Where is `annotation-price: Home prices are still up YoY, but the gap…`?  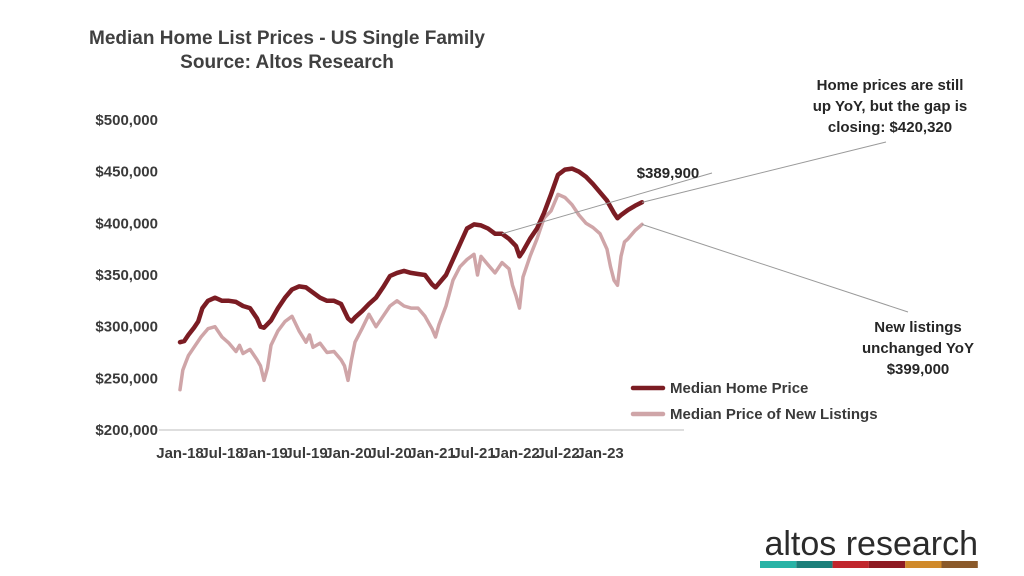 annotation-price: Home prices are still up YoY, but the gap… is located at coordinates (804, 140).